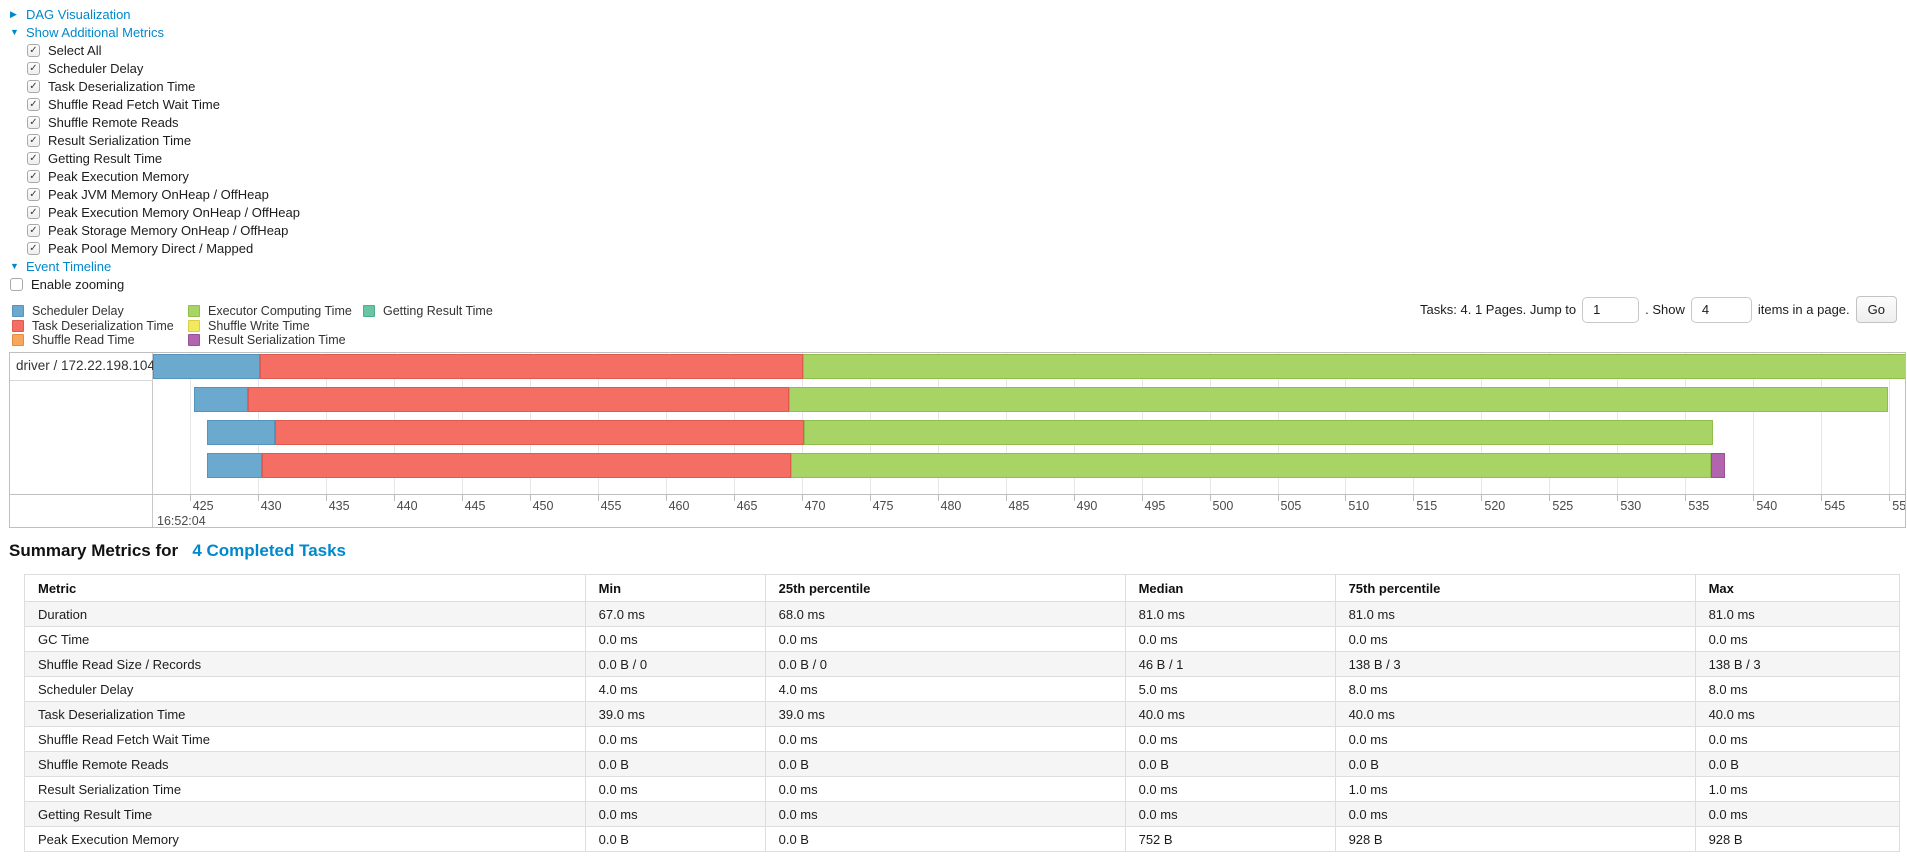 The image size is (1907, 865). What do you see at coordinates (155, 86) in the screenshot?
I see `metric-option-row: ✓ Task Deserialization Time` at bounding box center [155, 86].